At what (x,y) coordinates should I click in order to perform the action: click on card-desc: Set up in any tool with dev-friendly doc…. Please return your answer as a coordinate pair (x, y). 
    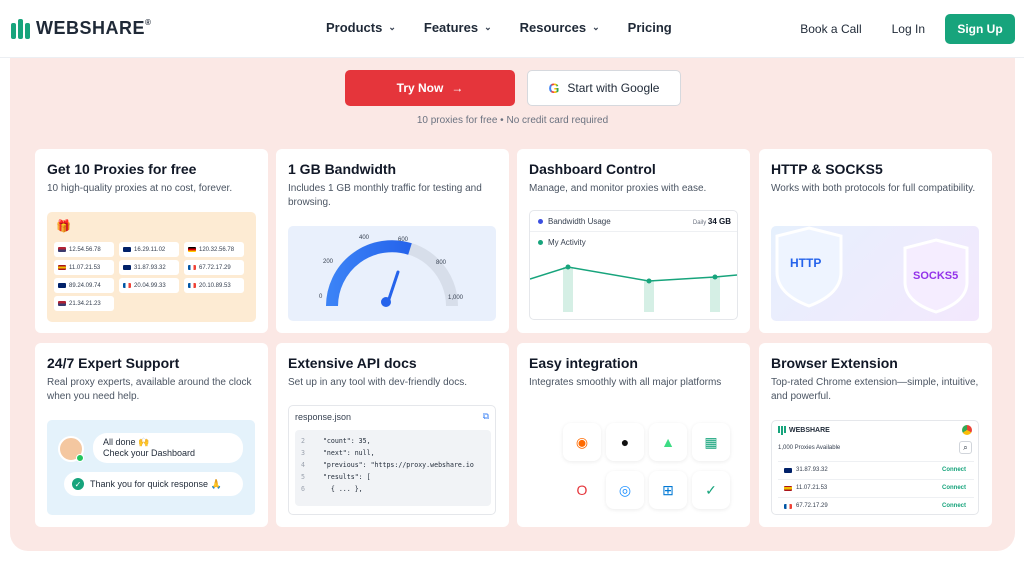
    Looking at the image, I should click on (377, 382).